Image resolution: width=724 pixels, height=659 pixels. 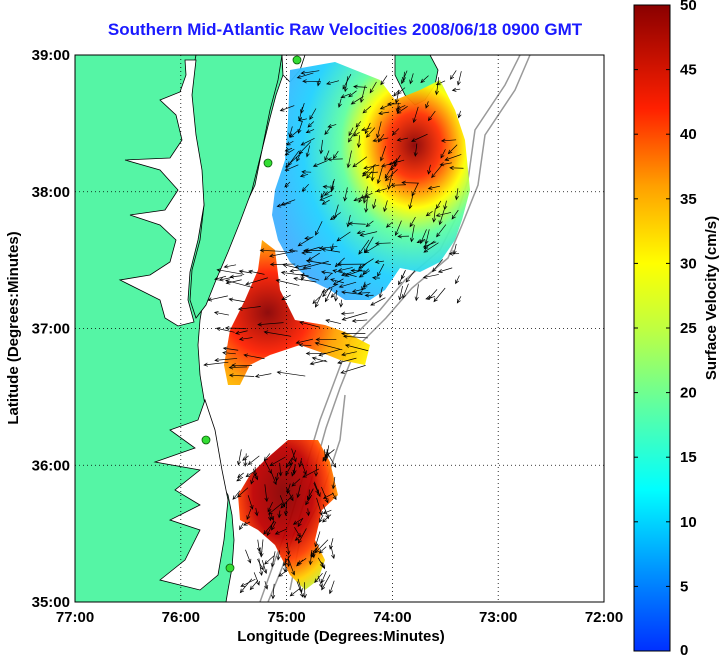 I want to click on x-axis-label: Longitude (Degrees:Minutes), so click(x=341, y=636).